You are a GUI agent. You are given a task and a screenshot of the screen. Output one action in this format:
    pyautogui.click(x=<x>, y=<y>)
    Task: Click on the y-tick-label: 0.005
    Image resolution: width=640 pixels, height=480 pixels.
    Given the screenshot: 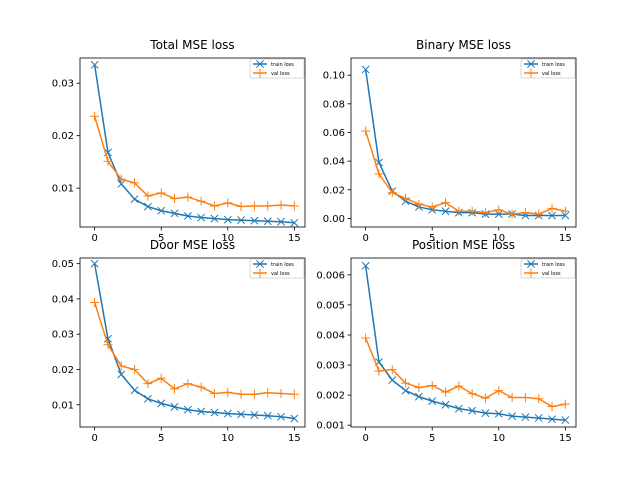 What is the action you would take?
    pyautogui.click(x=330, y=305)
    